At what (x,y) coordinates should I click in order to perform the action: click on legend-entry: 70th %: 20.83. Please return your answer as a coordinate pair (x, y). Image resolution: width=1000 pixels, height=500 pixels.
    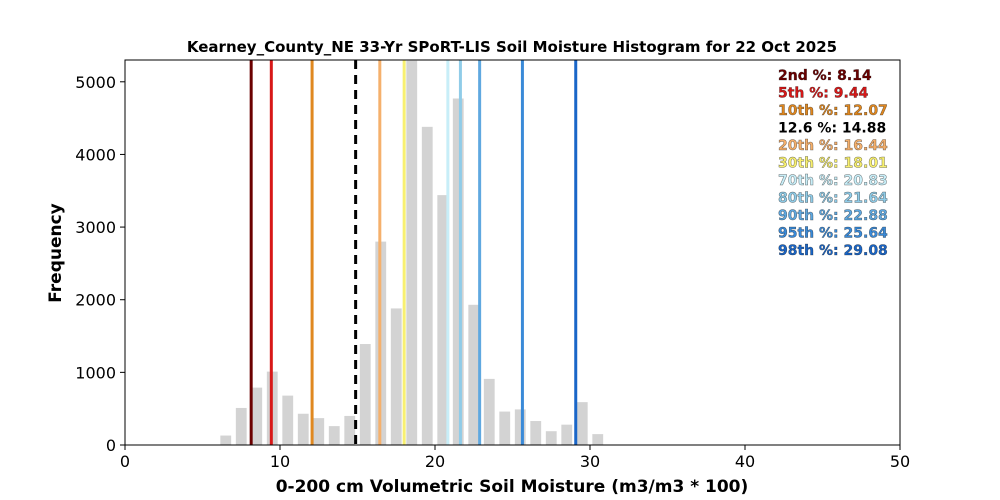
    Looking at the image, I should click on (833, 181).